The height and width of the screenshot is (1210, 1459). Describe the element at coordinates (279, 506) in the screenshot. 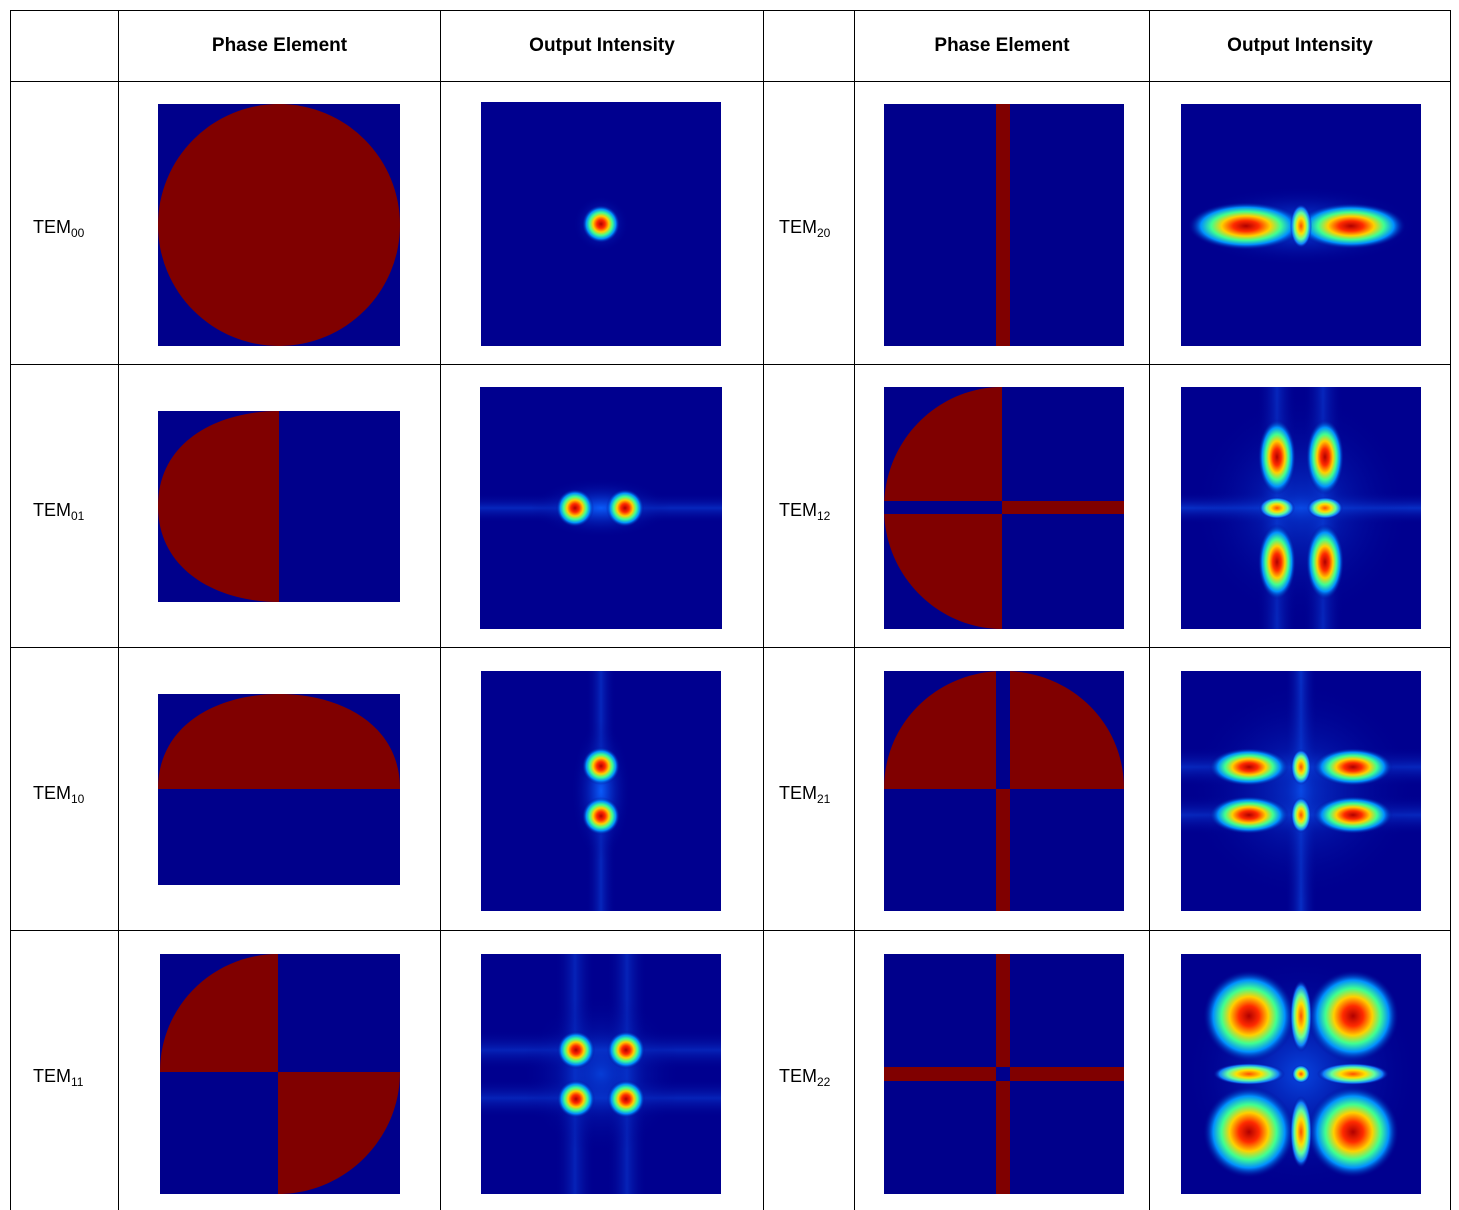

I see `phase-element-tem01` at that location.